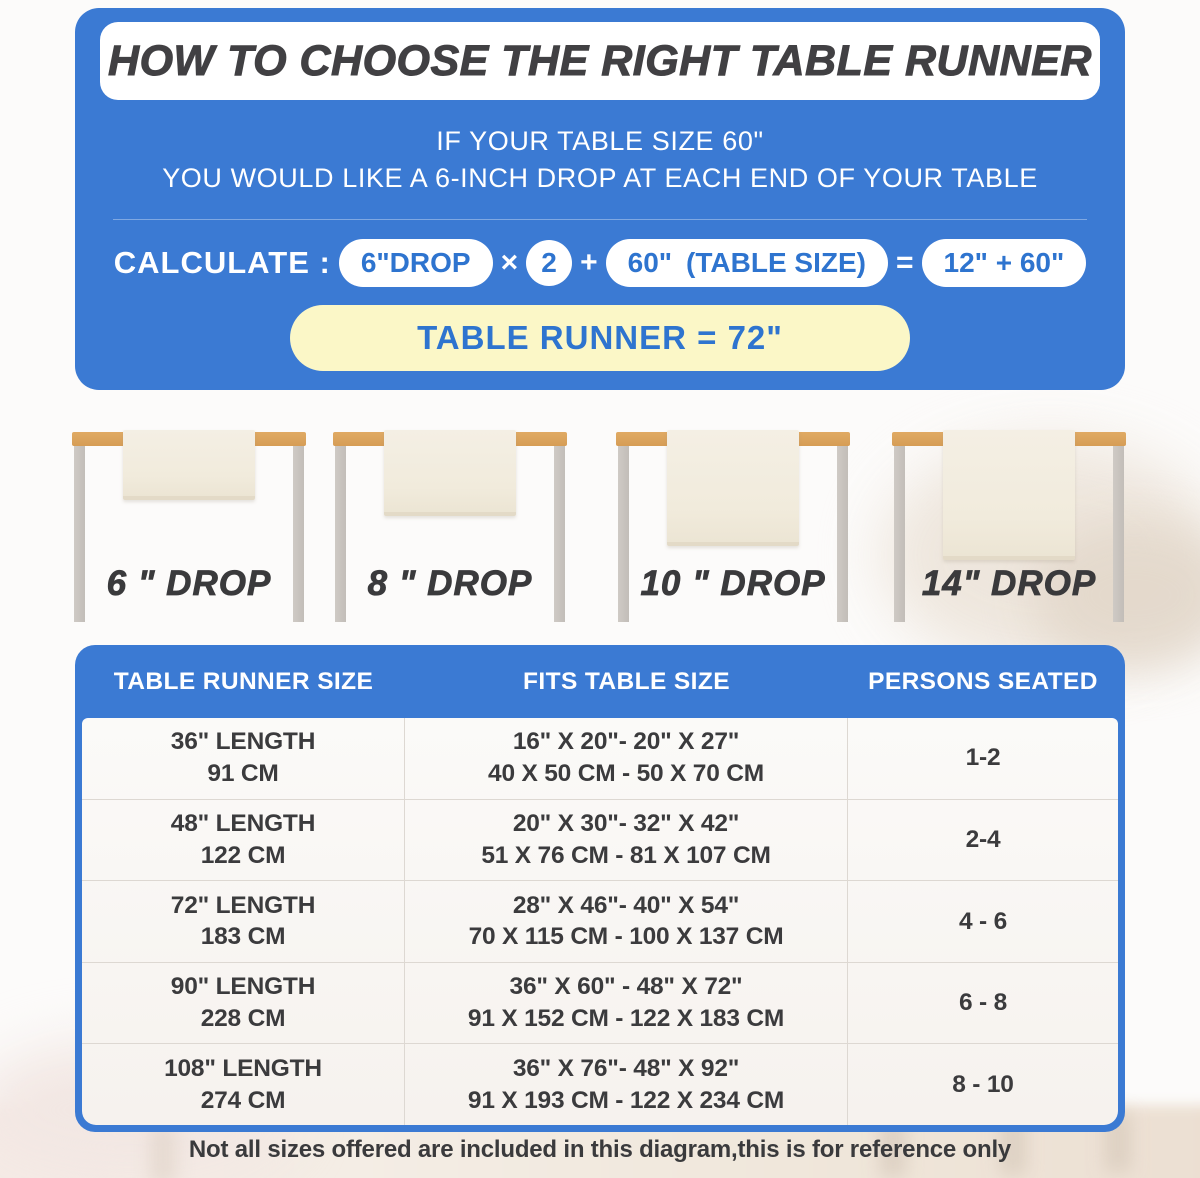 Image resolution: width=1200 pixels, height=1178 pixels. Describe the element at coordinates (163, 1151) in the screenshot. I see `background-chair-leg-shadow` at that location.